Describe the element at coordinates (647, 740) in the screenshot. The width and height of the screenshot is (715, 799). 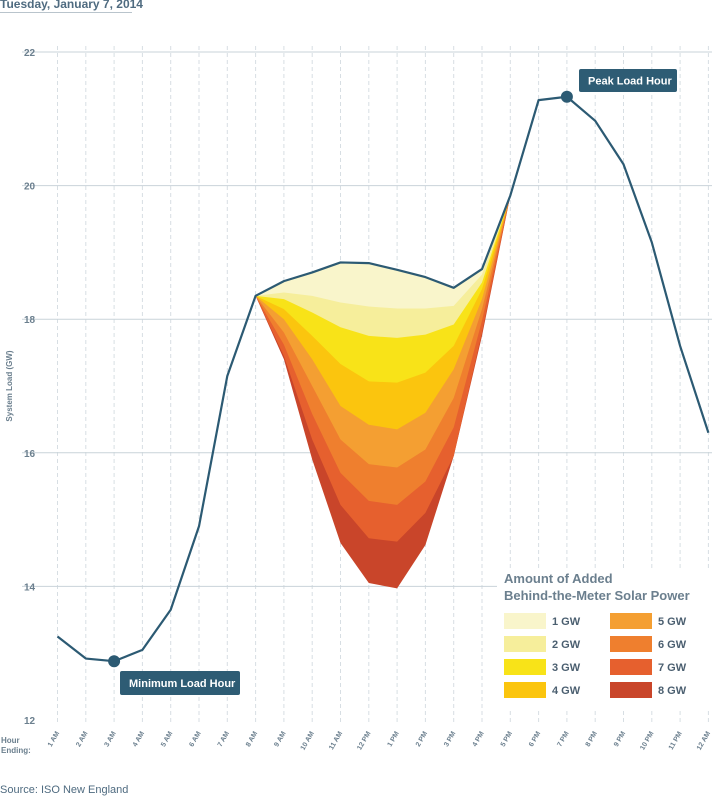
I see `x-tick-label: 10 PM` at that location.